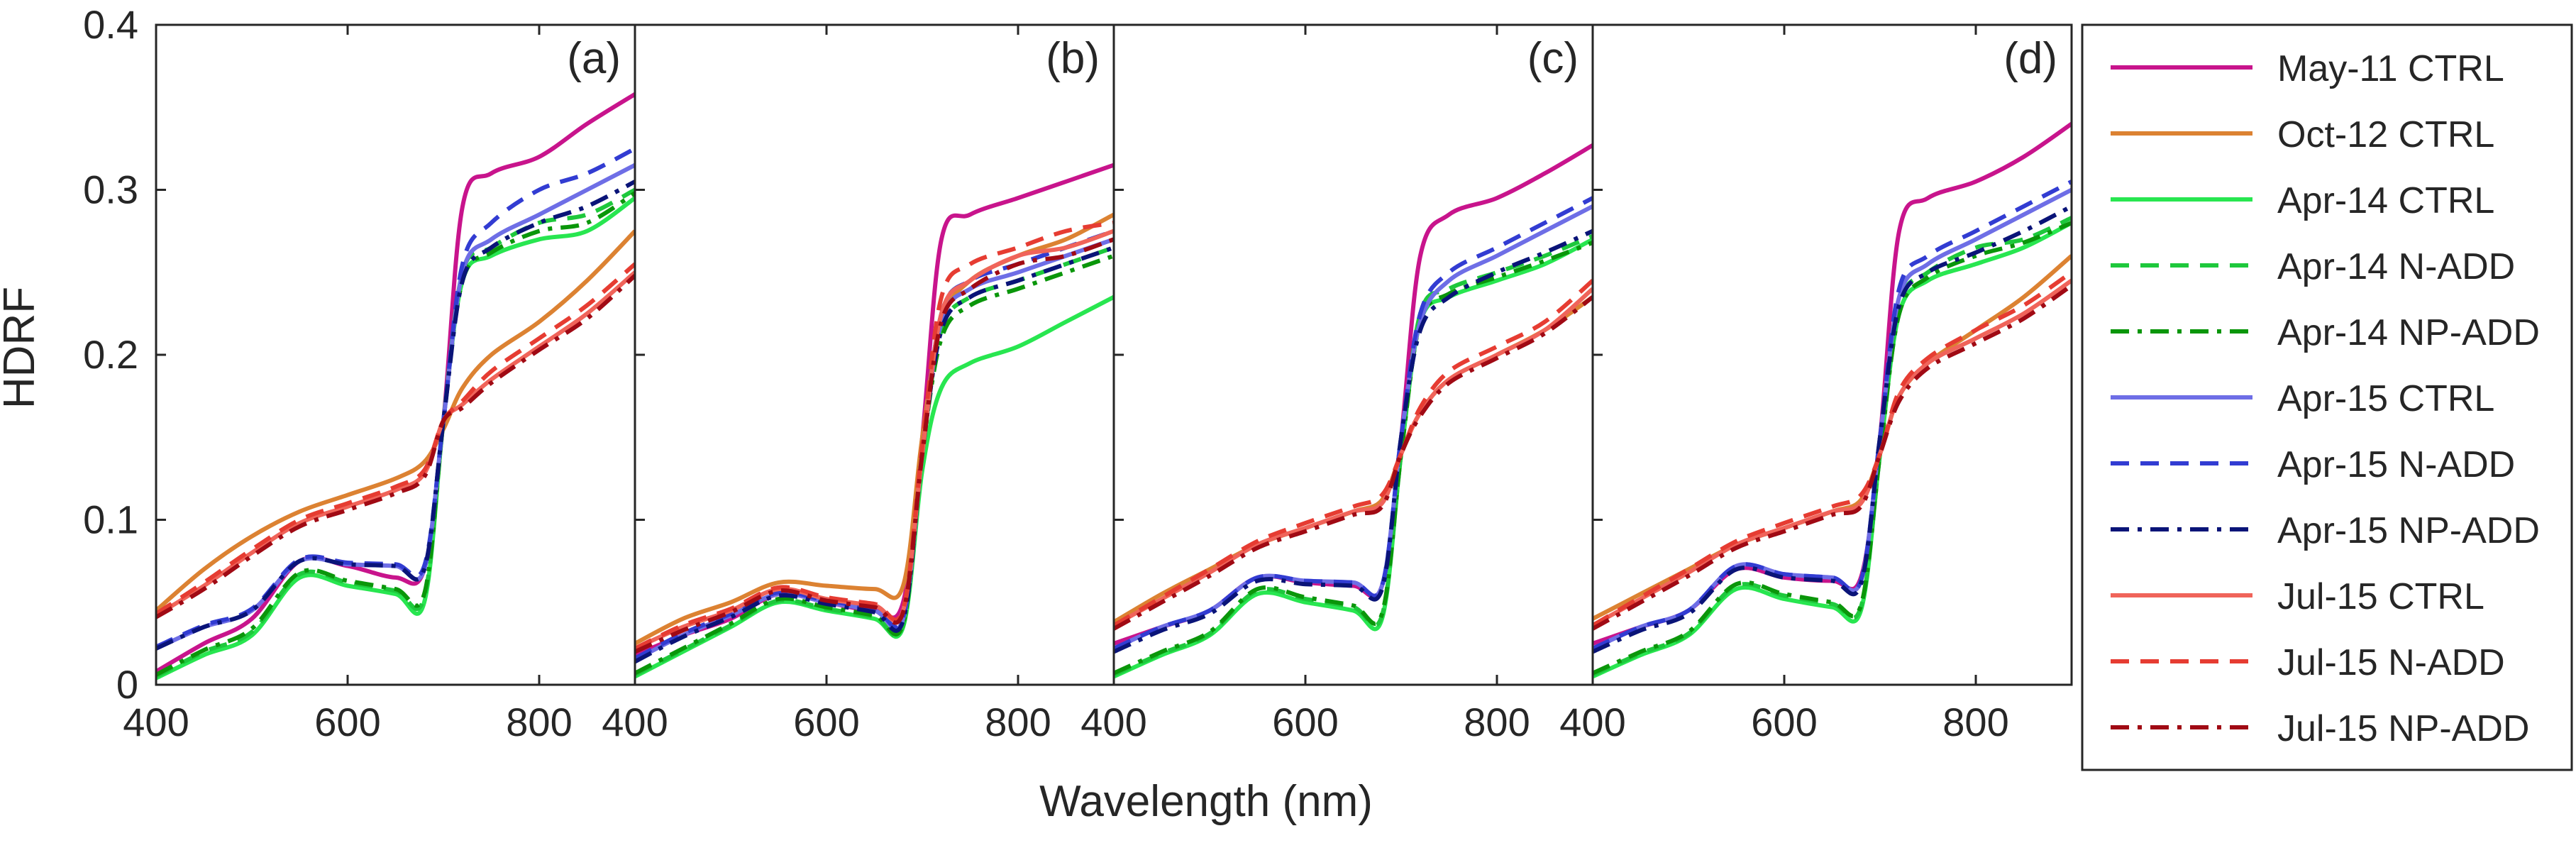 The image size is (2576, 843). I want to click on legend-label: Apr-14 N-ADD, so click(2396, 266).